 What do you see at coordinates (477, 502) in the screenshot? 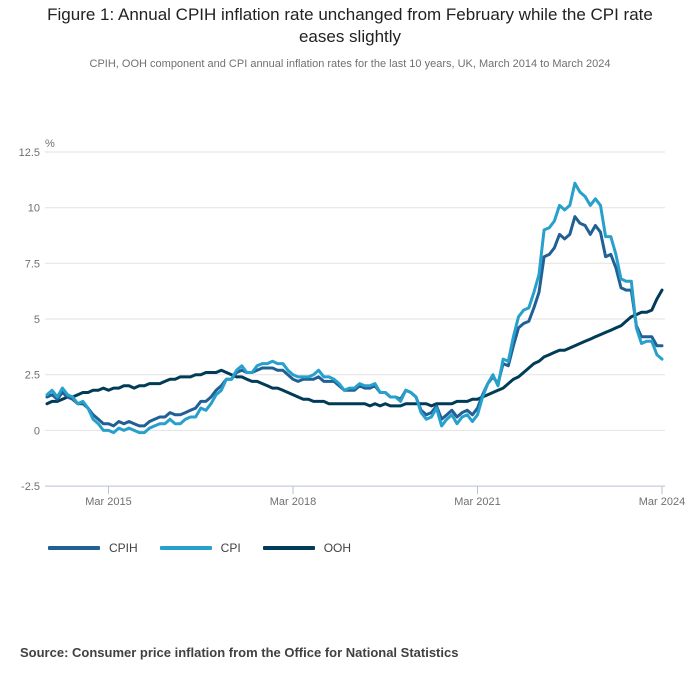
I see `x-axis-tick-label: Mar 2021` at bounding box center [477, 502].